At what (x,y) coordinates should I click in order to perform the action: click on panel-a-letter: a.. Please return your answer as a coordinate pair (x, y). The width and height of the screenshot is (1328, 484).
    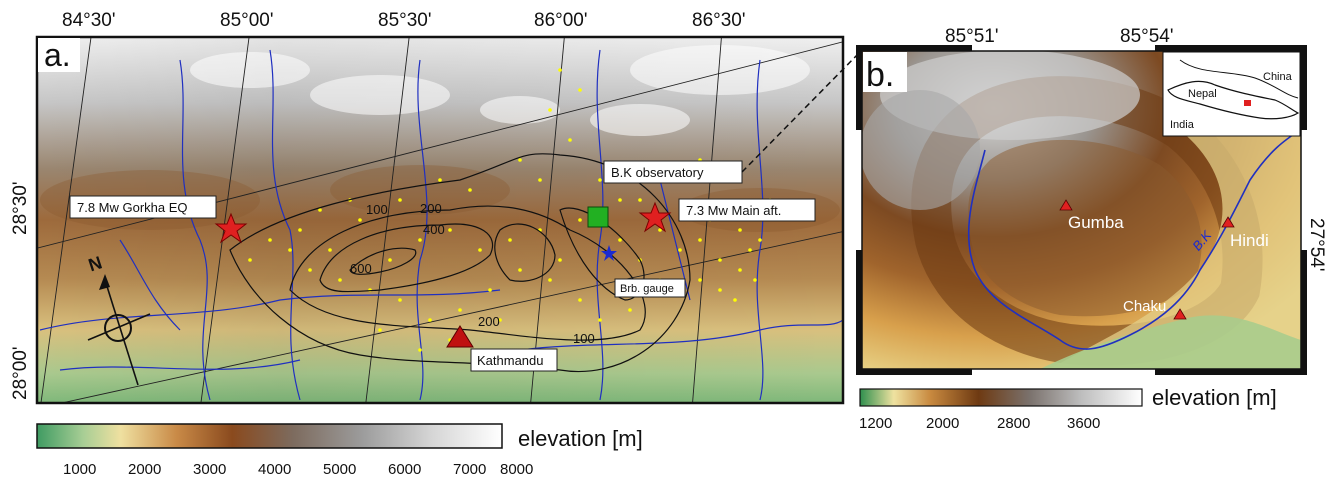
    Looking at the image, I should click on (57, 55).